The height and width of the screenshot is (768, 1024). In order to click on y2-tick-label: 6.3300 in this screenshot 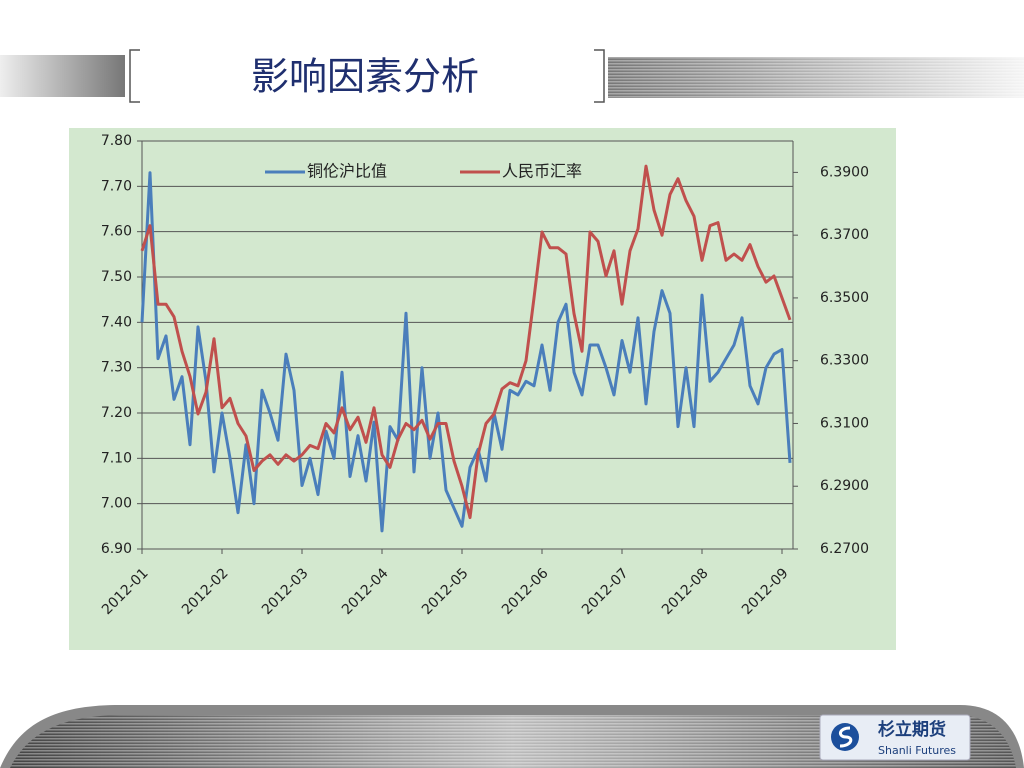, I will do `click(844, 361)`.